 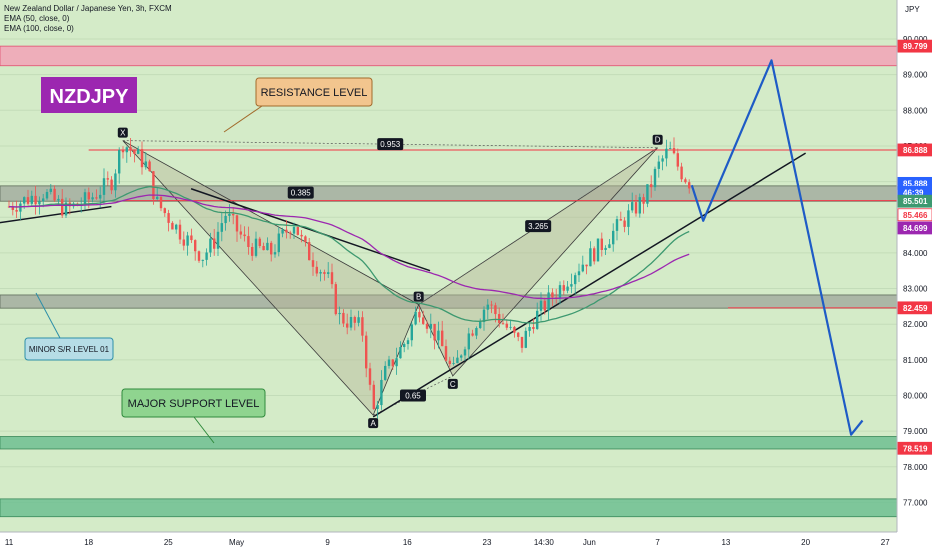 I want to click on pattern-point-b-box, so click(x=418, y=296).